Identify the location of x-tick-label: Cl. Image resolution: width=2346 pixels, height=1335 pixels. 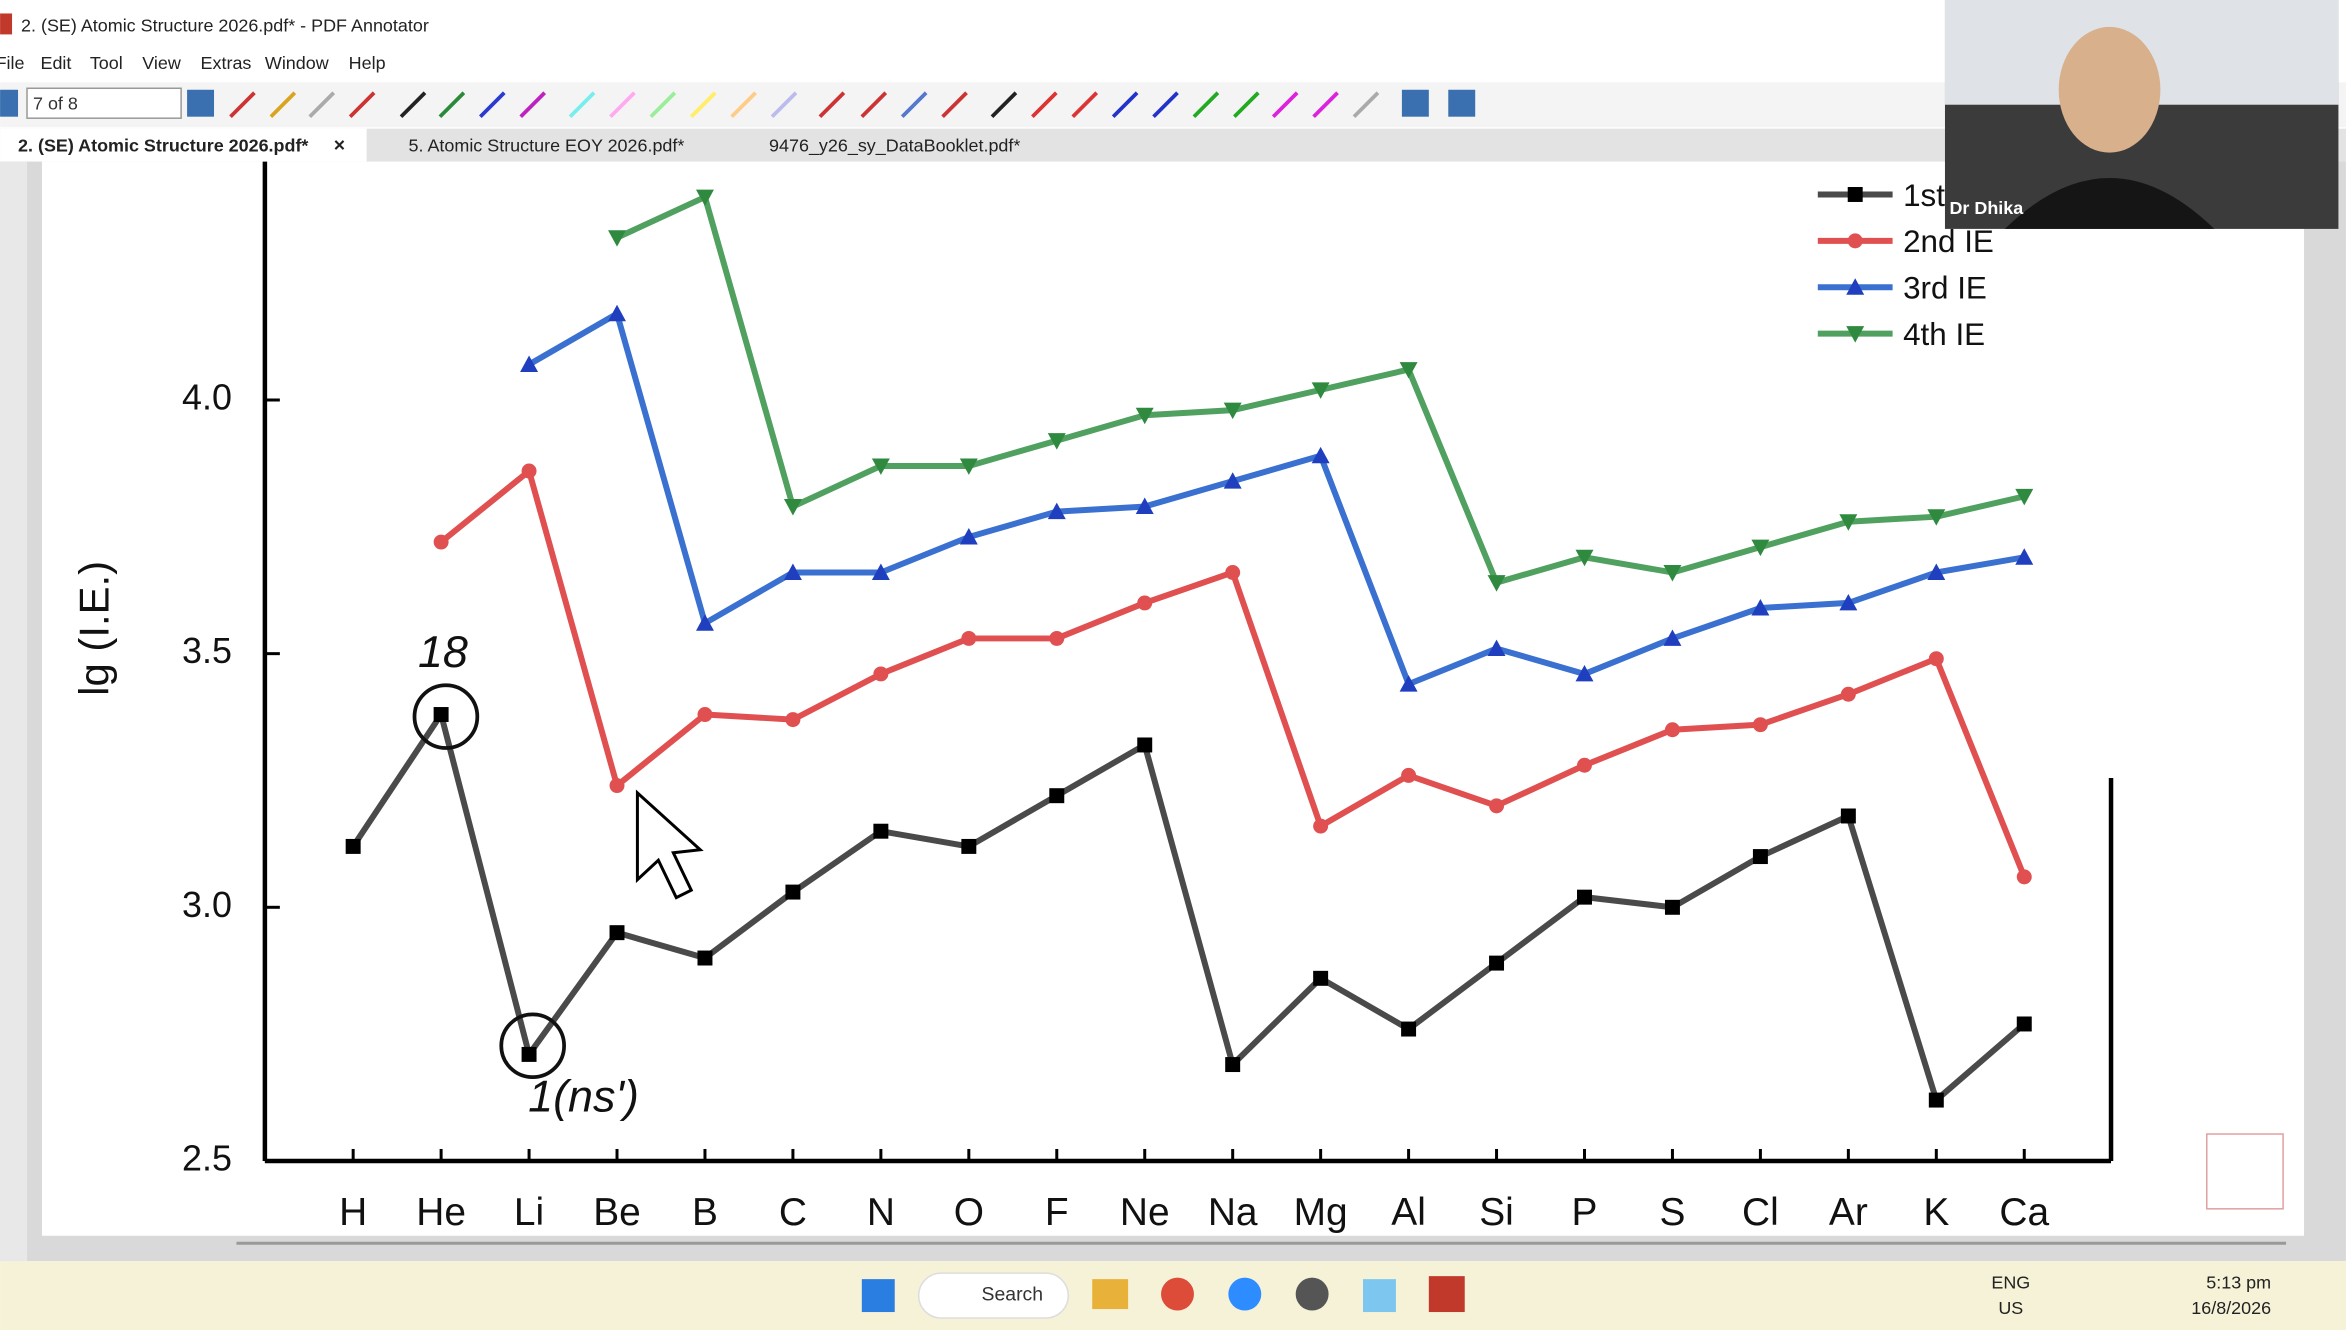
(1760, 1212).